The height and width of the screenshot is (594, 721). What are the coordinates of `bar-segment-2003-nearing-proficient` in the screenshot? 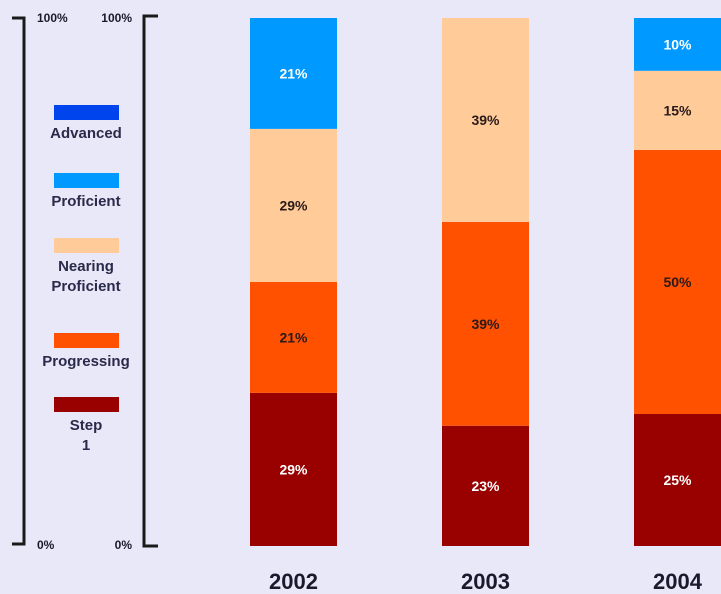 It's located at (485, 120).